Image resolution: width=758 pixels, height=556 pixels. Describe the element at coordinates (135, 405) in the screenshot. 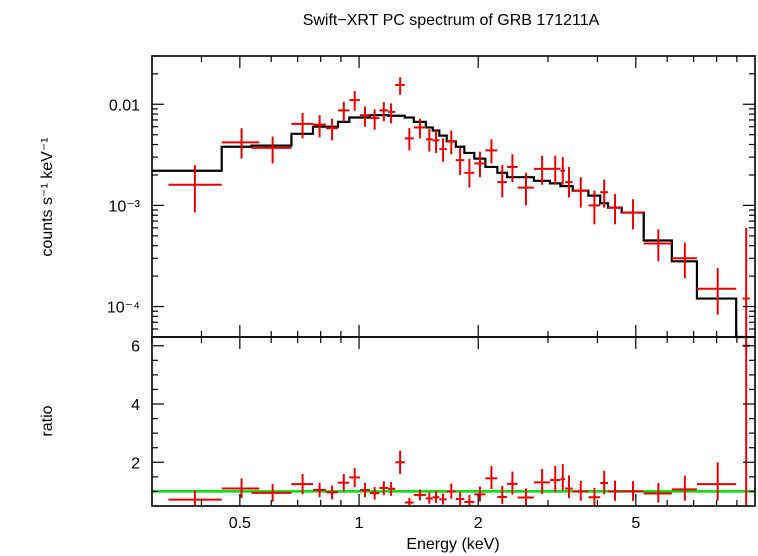

I see `bottom-y-tick-label: 4` at that location.